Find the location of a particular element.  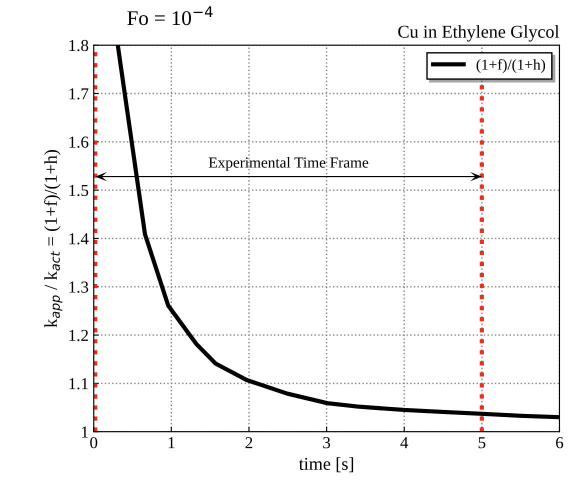

legend-label: (1+f)/(1+h) is located at coordinates (511, 65).